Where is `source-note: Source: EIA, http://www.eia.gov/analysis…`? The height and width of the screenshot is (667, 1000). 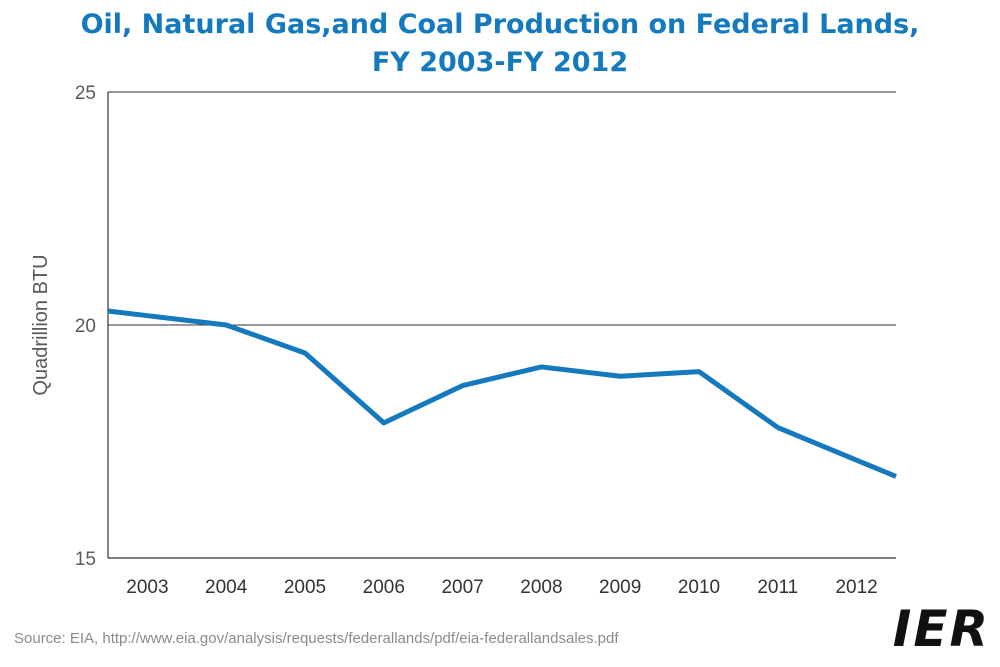
source-note: Source: EIA, http://www.eia.gov/analysis… is located at coordinates (316, 638).